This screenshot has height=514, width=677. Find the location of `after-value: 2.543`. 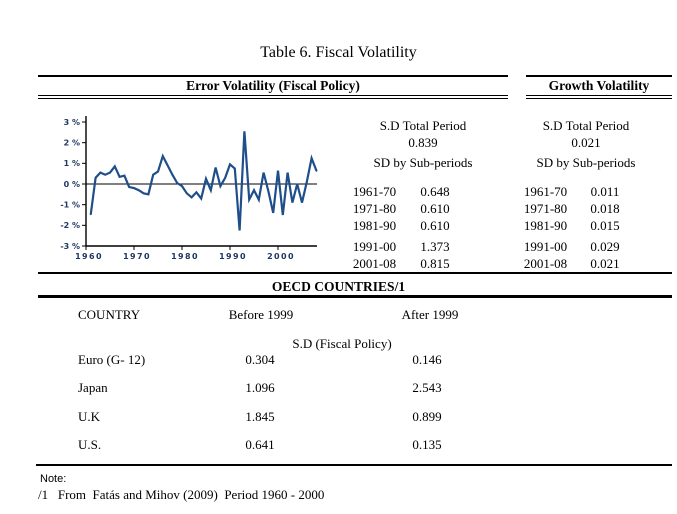

after-value: 2.543 is located at coordinates (427, 387).